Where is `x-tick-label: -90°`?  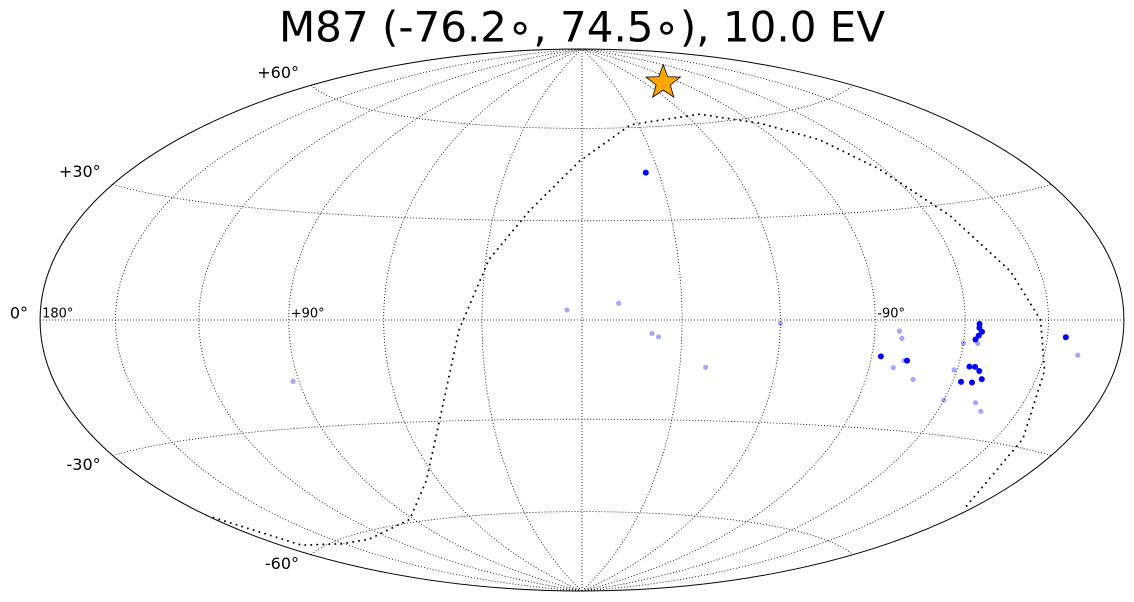 x-tick-label: -90° is located at coordinates (891, 314).